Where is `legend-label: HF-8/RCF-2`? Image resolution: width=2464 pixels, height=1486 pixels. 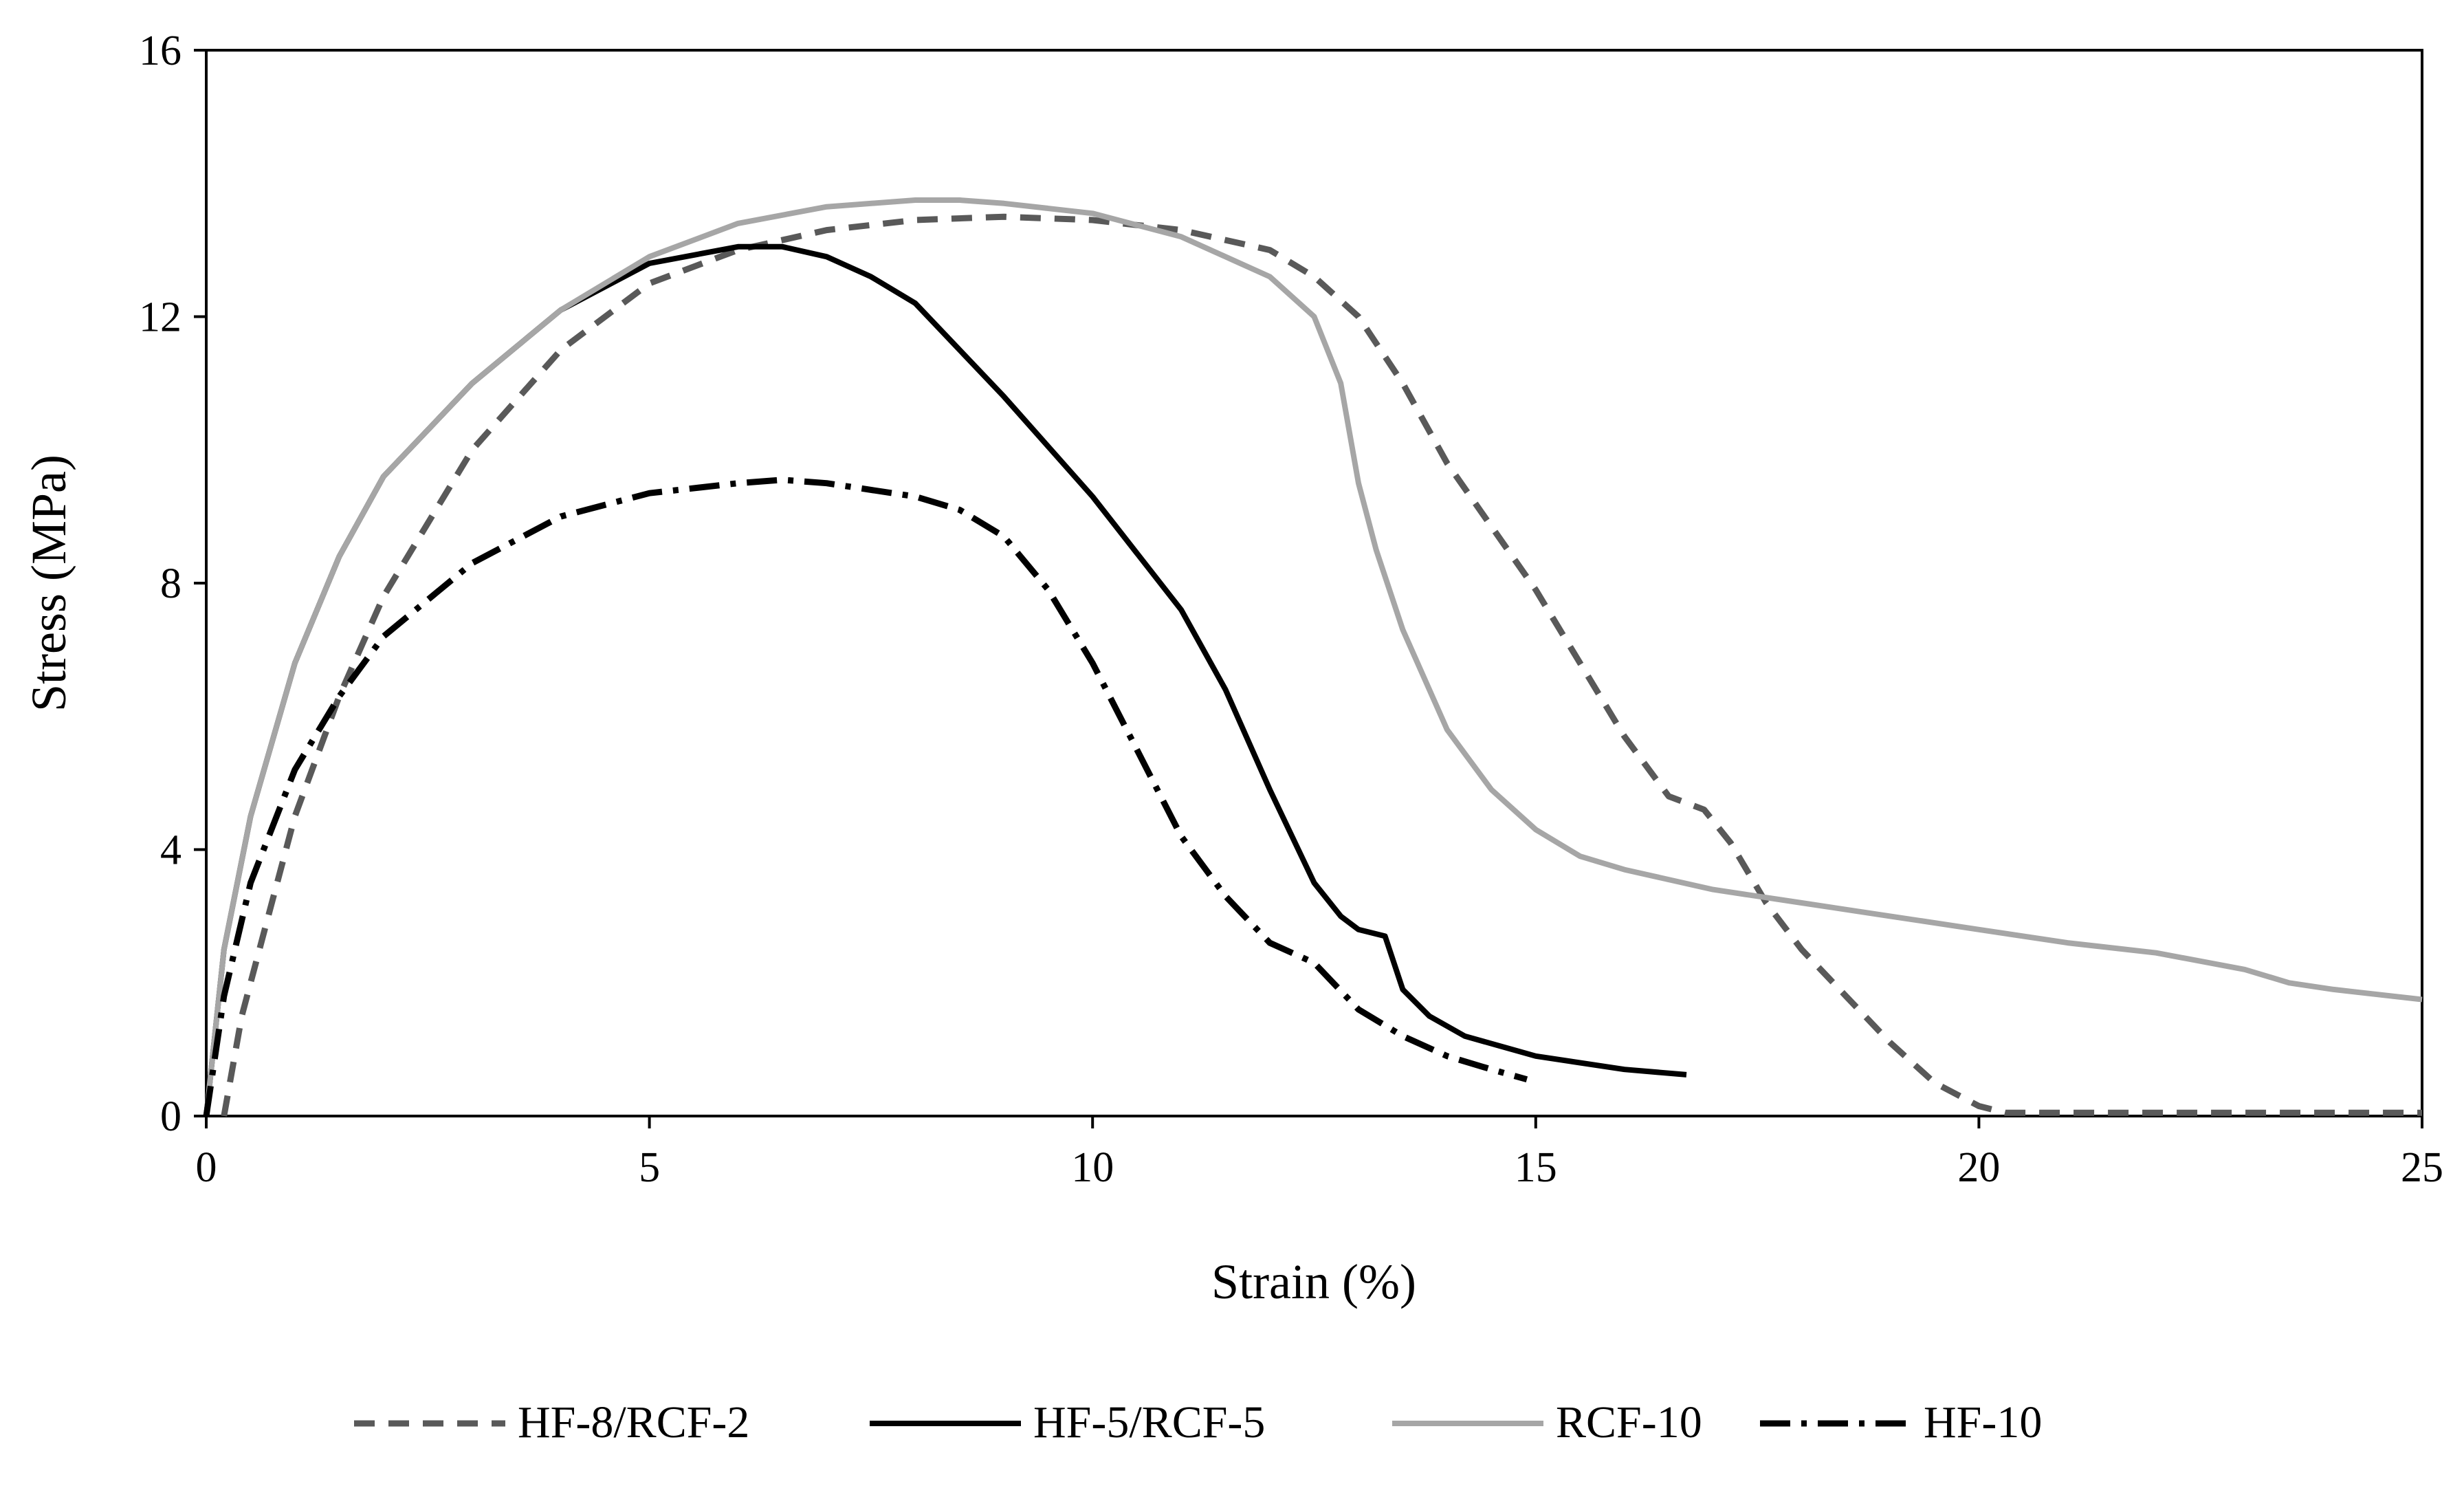
legend-label: HF-8/RCF-2 is located at coordinates (633, 1422).